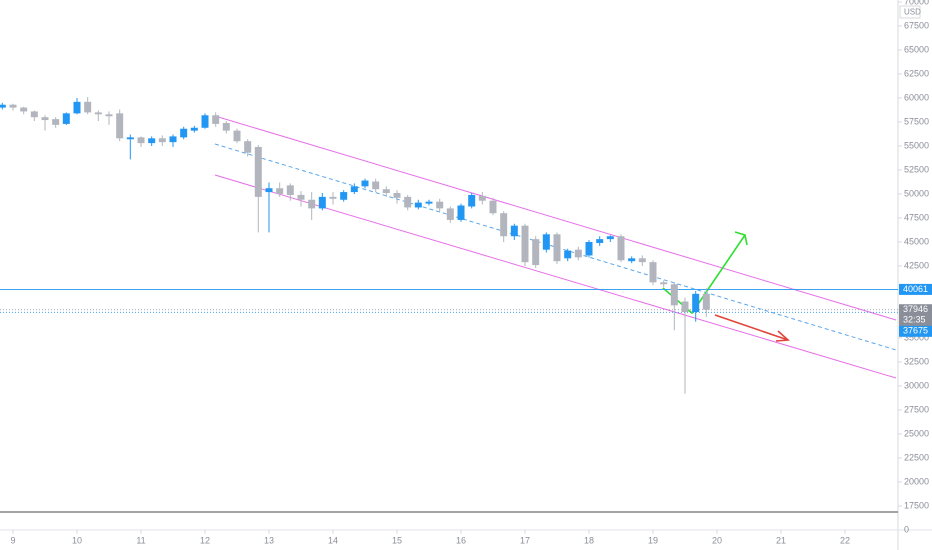 This screenshot has height=550, width=932. Describe the element at coordinates (916, 385) in the screenshot. I see `y-tick-label: 30000` at that location.